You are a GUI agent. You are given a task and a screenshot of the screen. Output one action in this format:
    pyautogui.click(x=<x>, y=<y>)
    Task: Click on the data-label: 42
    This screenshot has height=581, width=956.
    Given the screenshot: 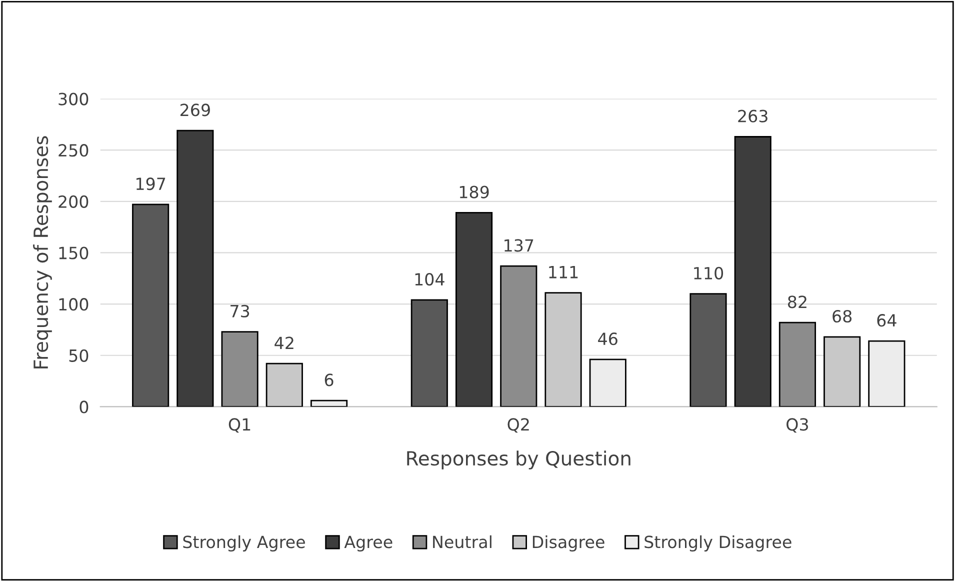 What is the action you would take?
    pyautogui.click(x=284, y=343)
    